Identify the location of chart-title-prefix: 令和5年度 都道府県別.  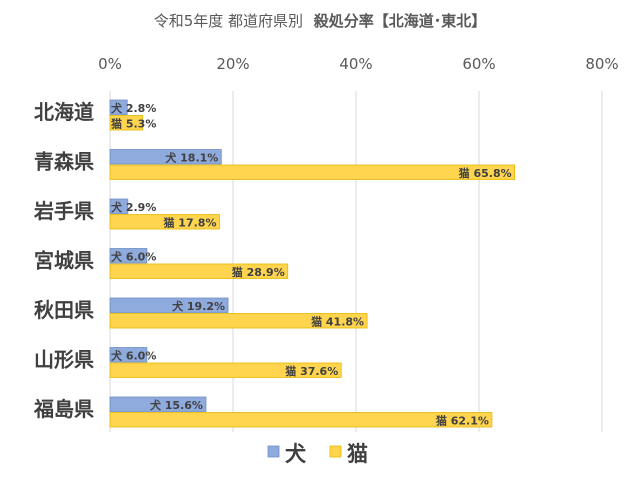
(228, 21).